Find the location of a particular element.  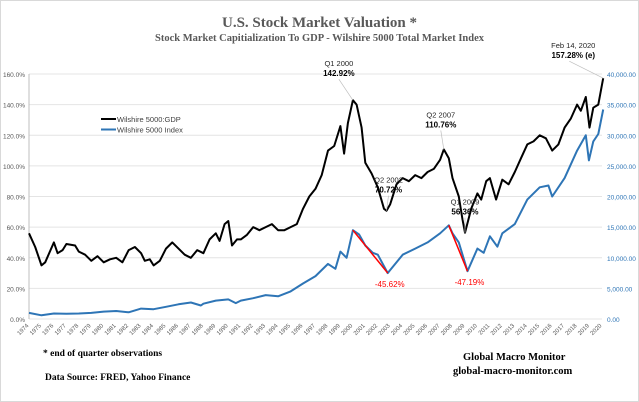

x-tick-label: 1980 is located at coordinates (98, 330).